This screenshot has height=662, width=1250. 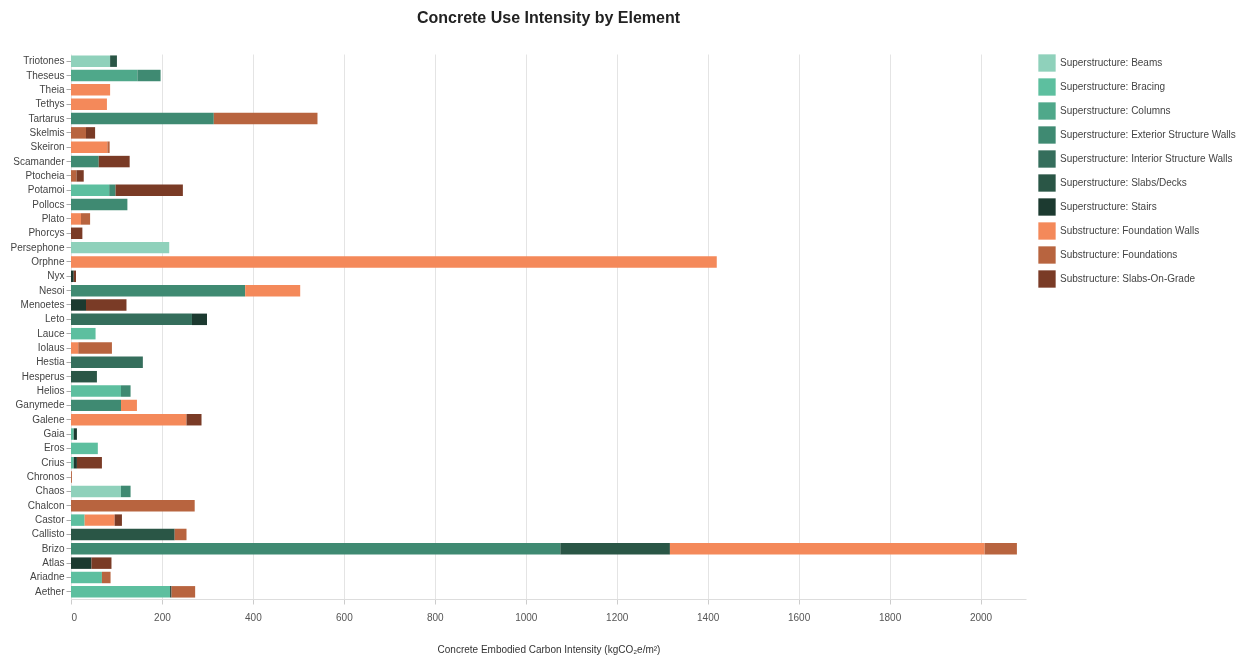 What do you see at coordinates (1108, 206) in the screenshot?
I see `legend-label: Superstructure: Stairs` at bounding box center [1108, 206].